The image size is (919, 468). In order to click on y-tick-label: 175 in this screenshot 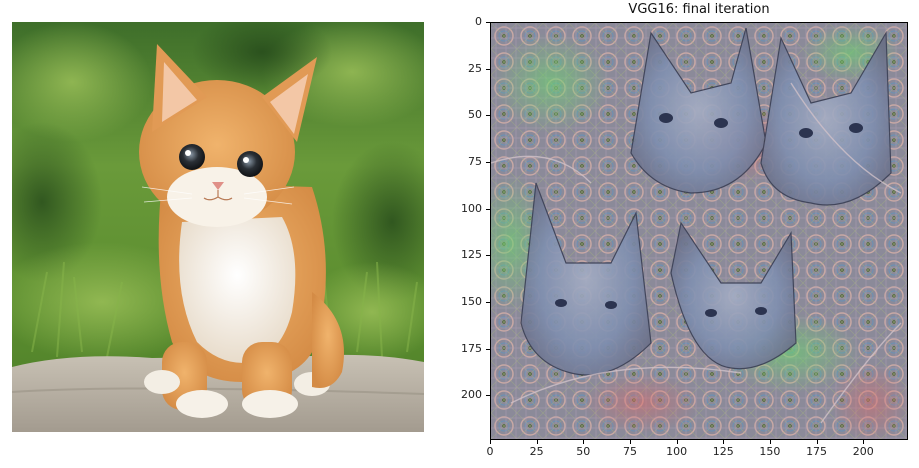, I will do `click(471, 348)`.